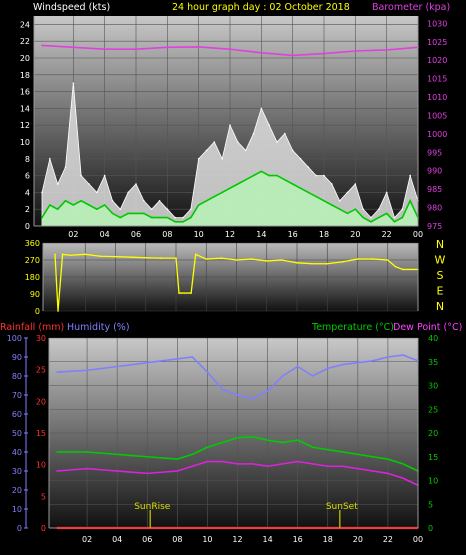 Image resolution: width=466 pixels, height=555 pixels. What do you see at coordinates (261, 7) in the screenshot?
I see `chart-title: 24 hour graph day : 02 October 2018` at bounding box center [261, 7].